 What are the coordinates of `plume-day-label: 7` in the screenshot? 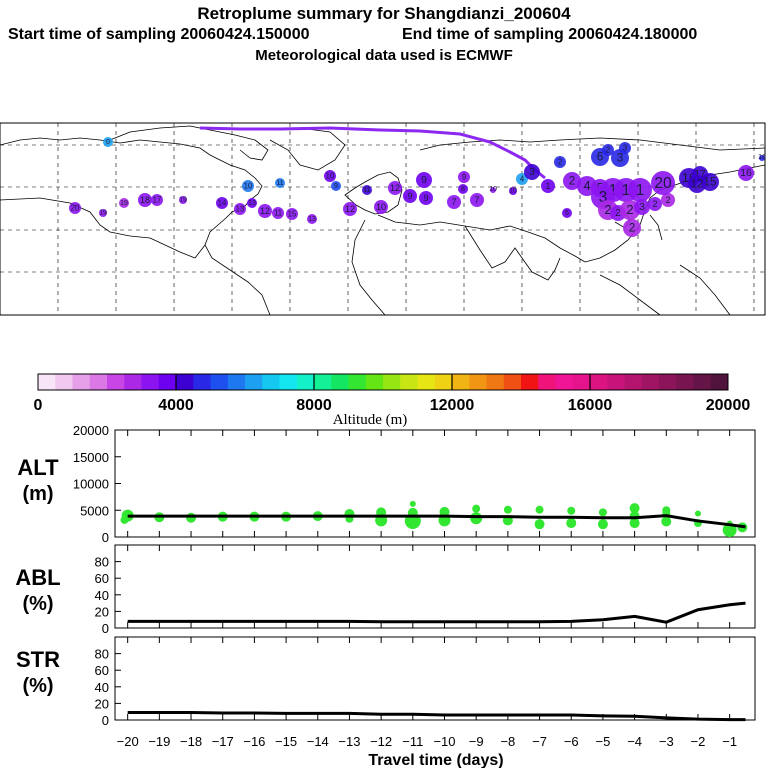 It's located at (476, 200).